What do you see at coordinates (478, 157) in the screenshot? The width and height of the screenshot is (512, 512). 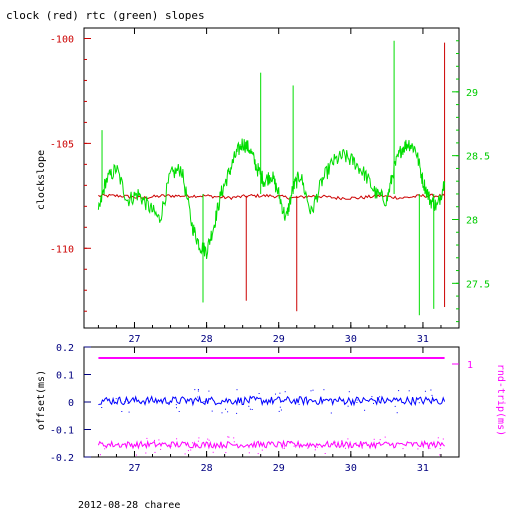 I see `top-y-right-tick-label: 28.5` at bounding box center [478, 157].